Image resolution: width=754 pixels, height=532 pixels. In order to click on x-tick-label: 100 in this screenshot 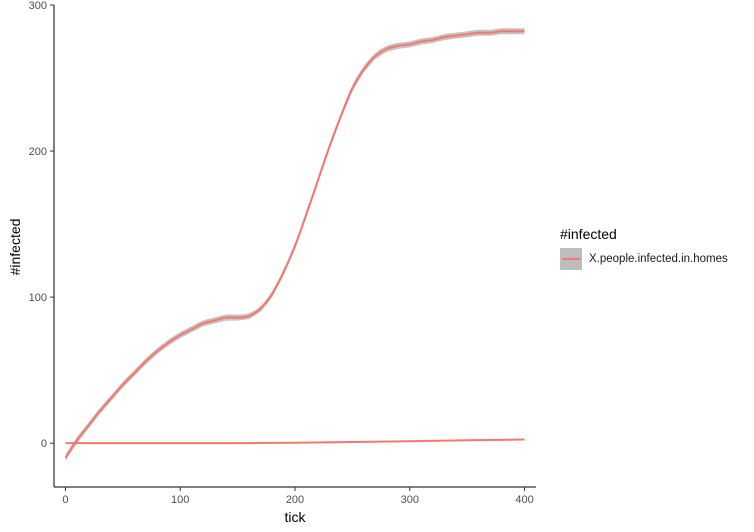, I will do `click(180, 500)`.